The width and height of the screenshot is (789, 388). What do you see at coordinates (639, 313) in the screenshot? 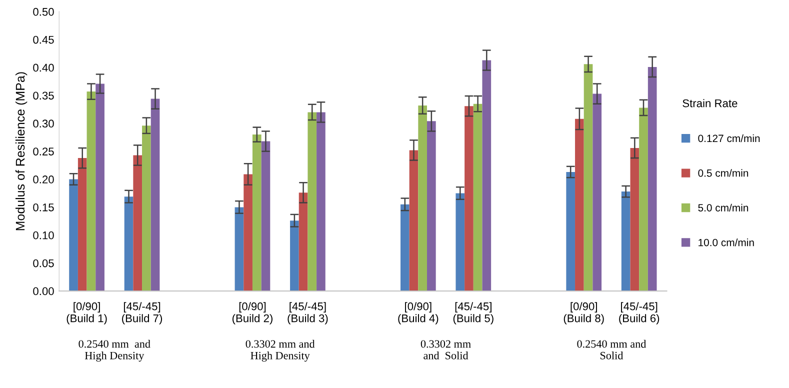
I see `x-tick-label: [45/-45] (Build 6)` at bounding box center [639, 313].